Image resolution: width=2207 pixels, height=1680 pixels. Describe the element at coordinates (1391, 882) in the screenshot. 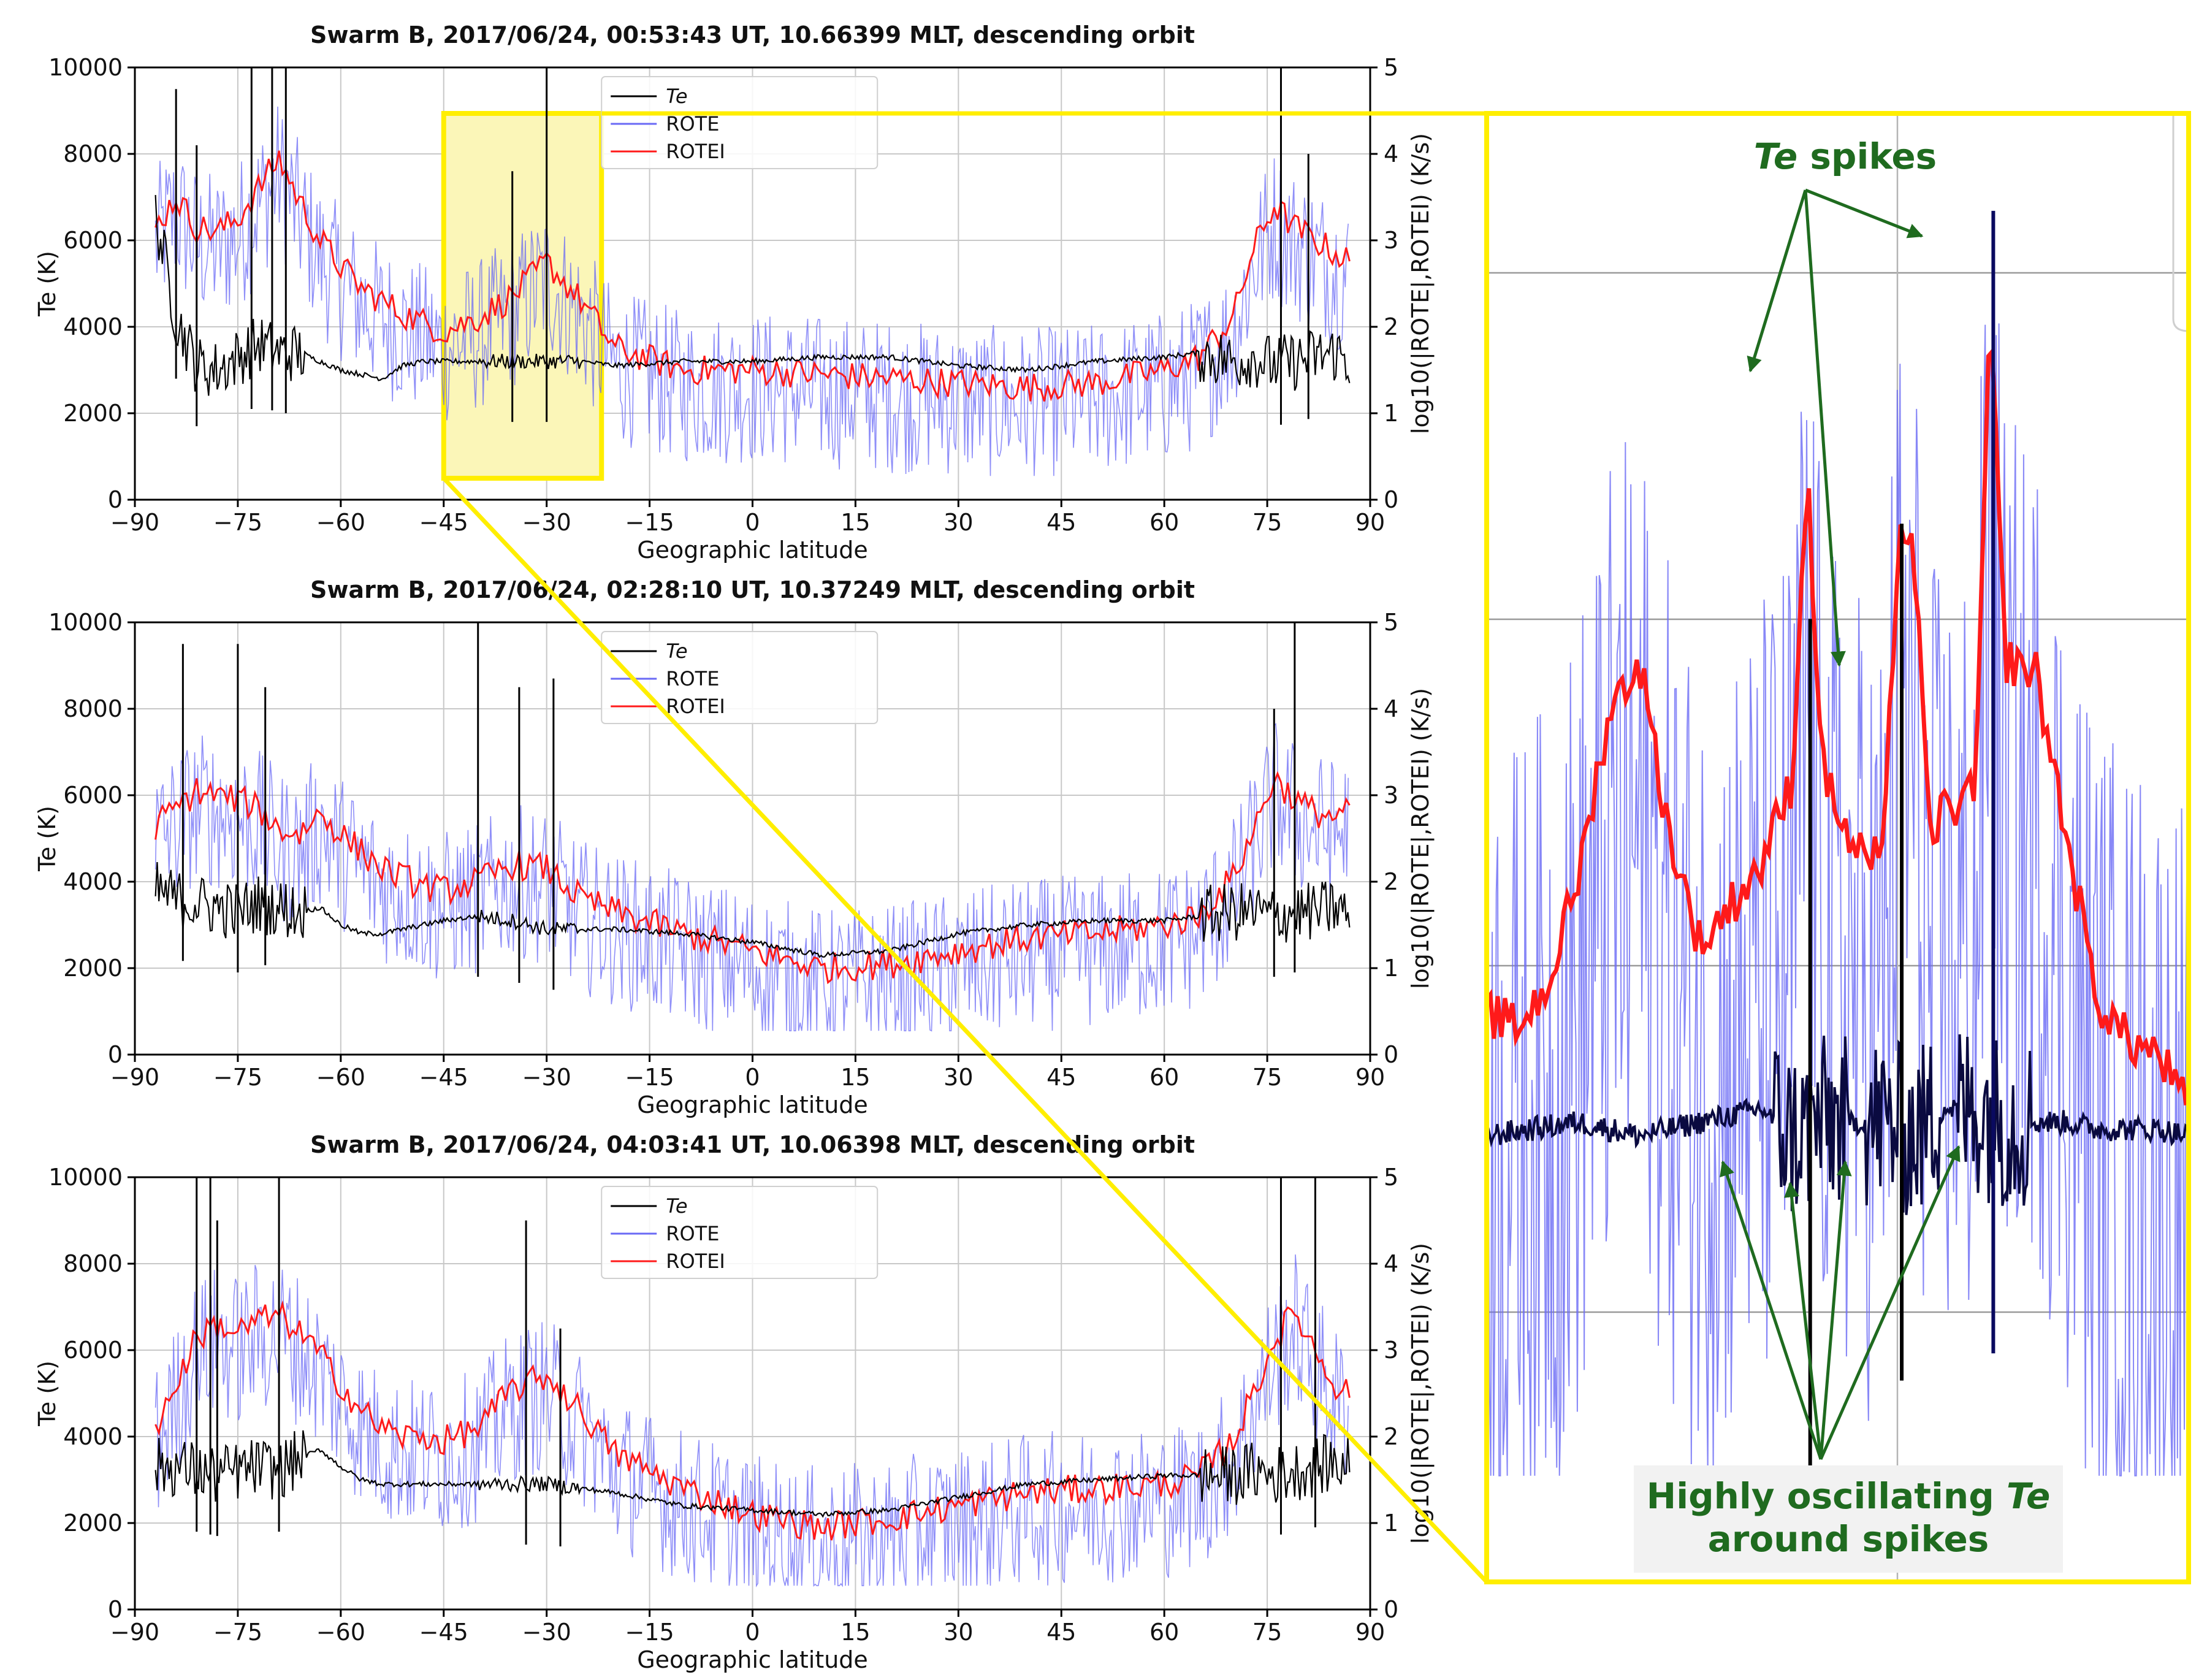

I see `y2-tick-label: 2` at that location.